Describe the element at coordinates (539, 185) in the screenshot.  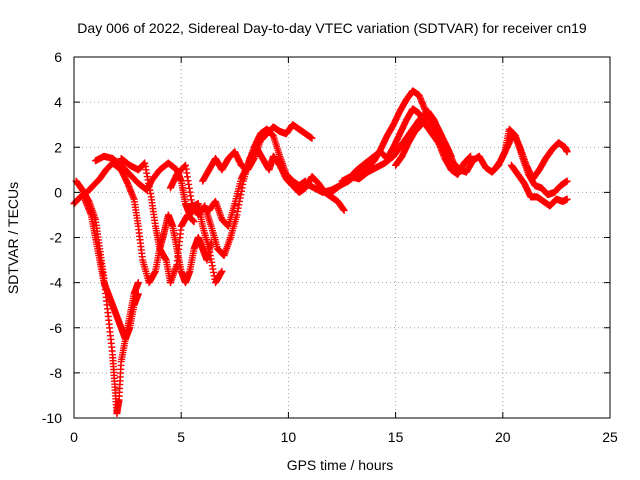
I see `series-sat-n` at that location.